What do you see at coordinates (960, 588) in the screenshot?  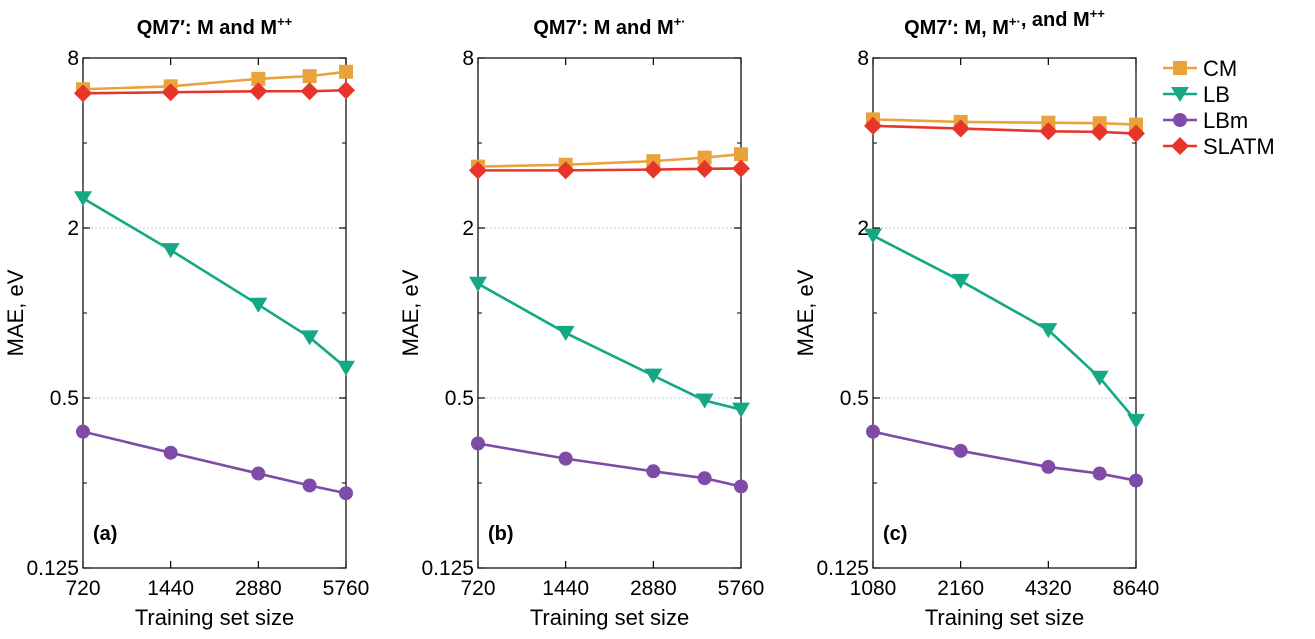 I see `x-tick-label: 2160` at bounding box center [960, 588].